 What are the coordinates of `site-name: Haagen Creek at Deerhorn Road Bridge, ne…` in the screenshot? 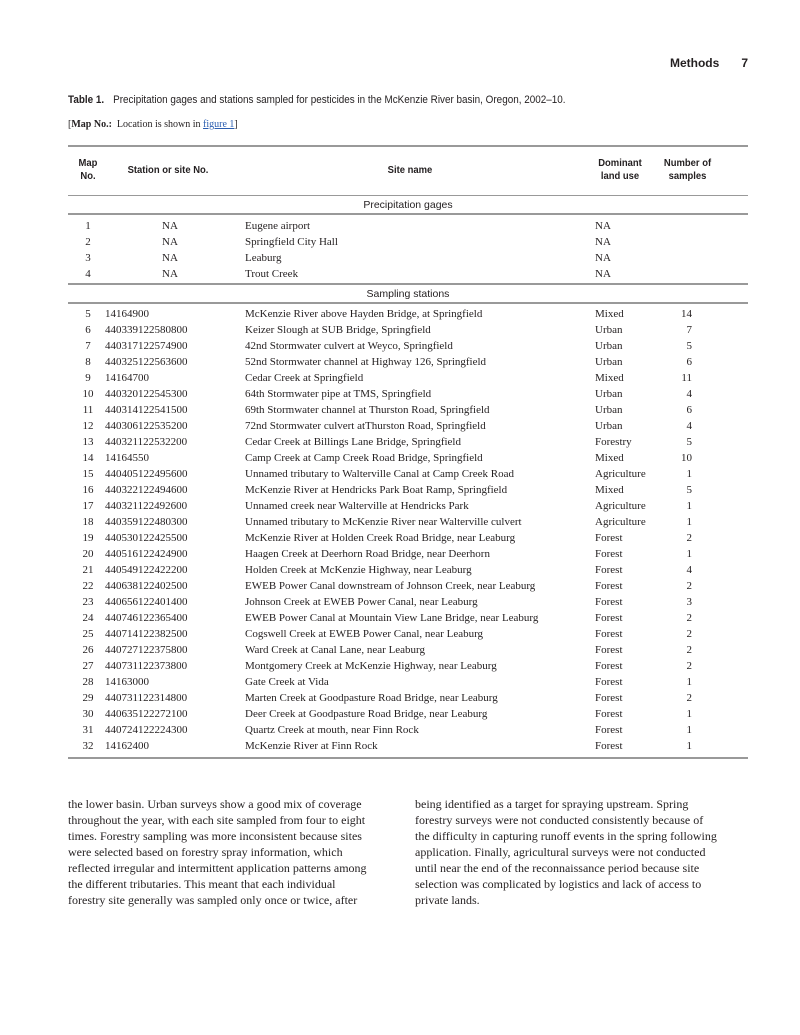 It's located at (367, 554).